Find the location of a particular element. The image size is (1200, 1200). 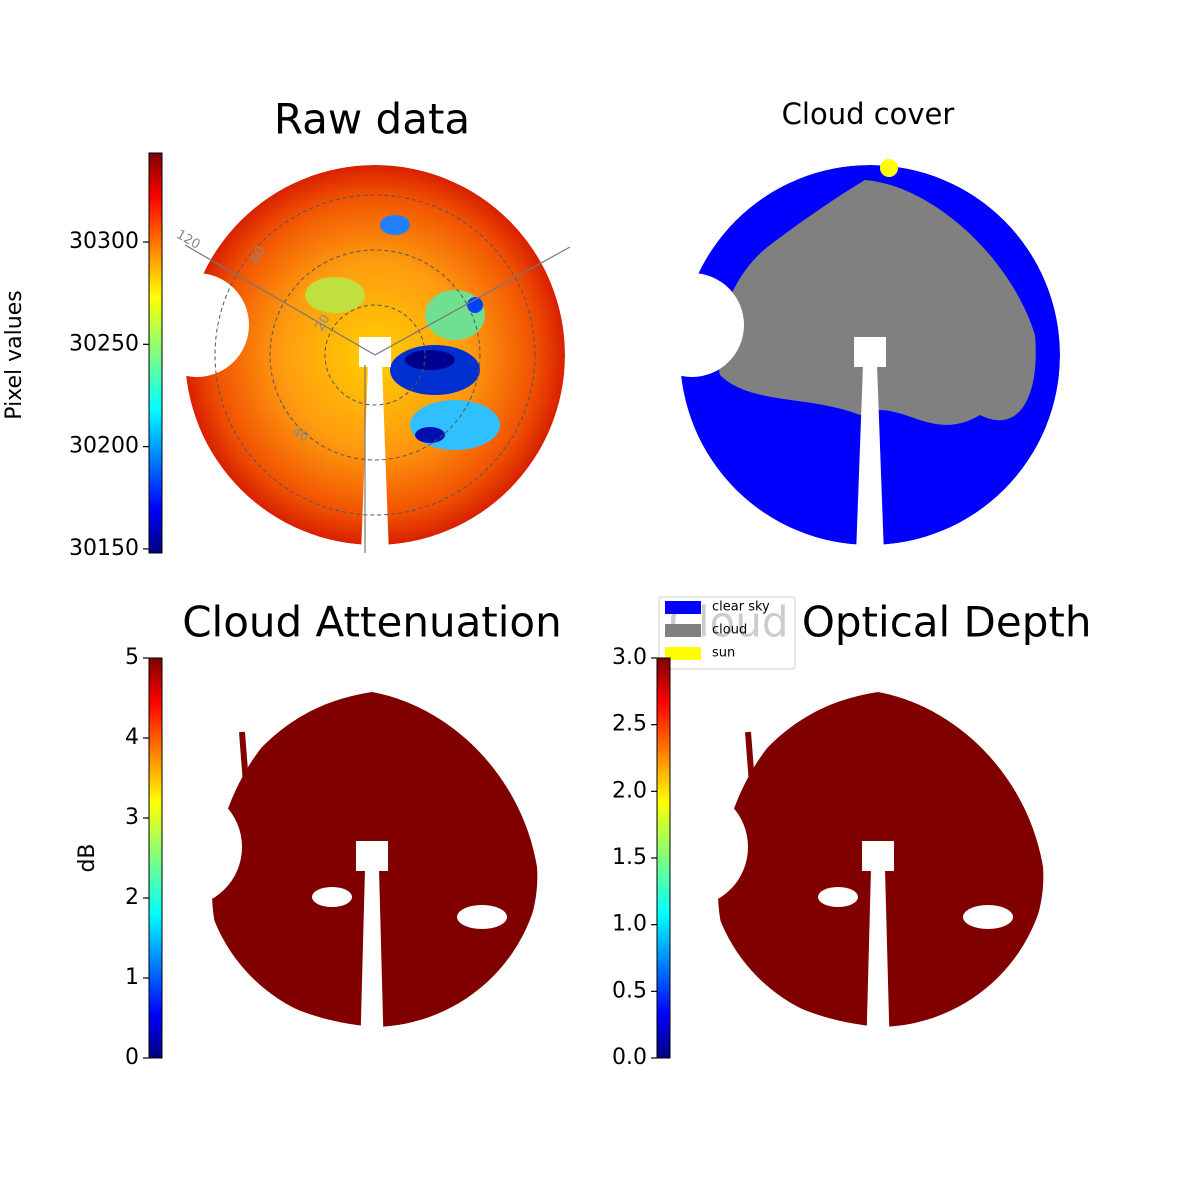

tick-label: 1 is located at coordinates (132, 977).